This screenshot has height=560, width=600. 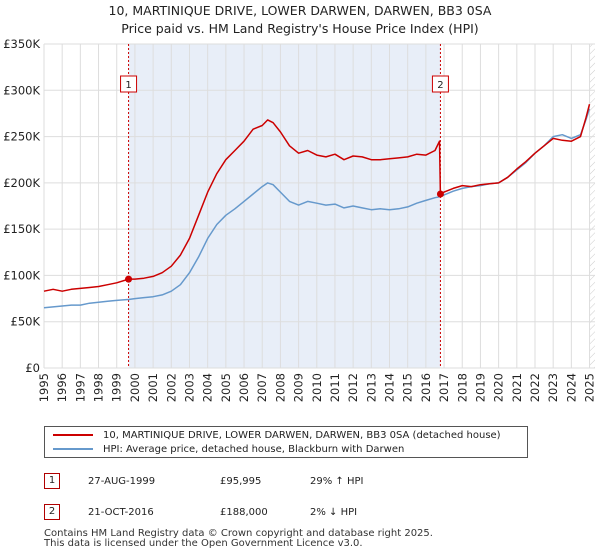 What do you see at coordinates (571, 387) in the screenshot?
I see `x-tick-label: 2024` at bounding box center [571, 387].